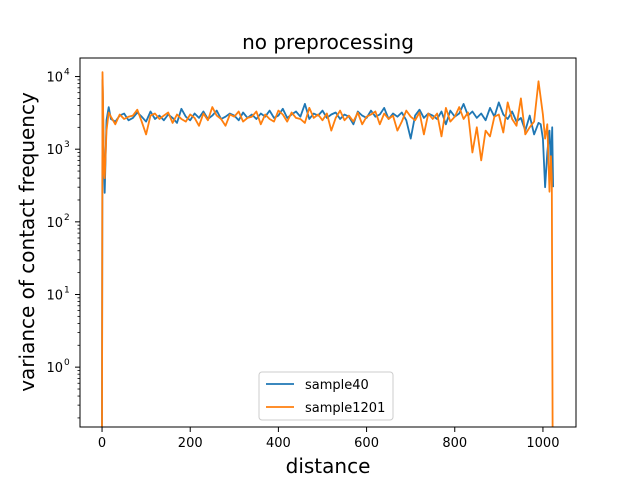  Describe the element at coordinates (326, 396) in the screenshot. I see `legend: sample40 sample1201` at that location.